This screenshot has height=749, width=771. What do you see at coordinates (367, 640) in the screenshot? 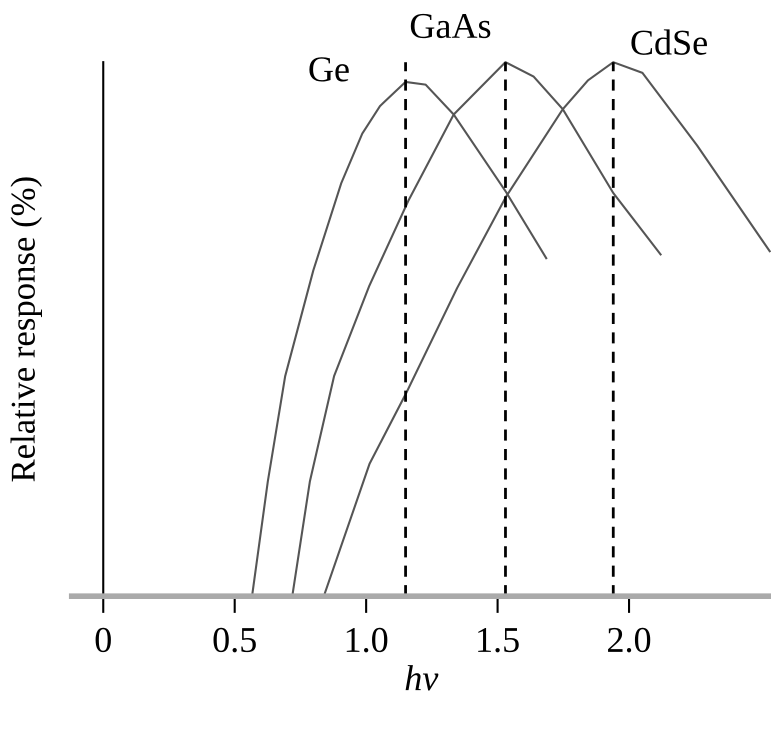
I see `x-tick-label: 1.0` at bounding box center [367, 640].